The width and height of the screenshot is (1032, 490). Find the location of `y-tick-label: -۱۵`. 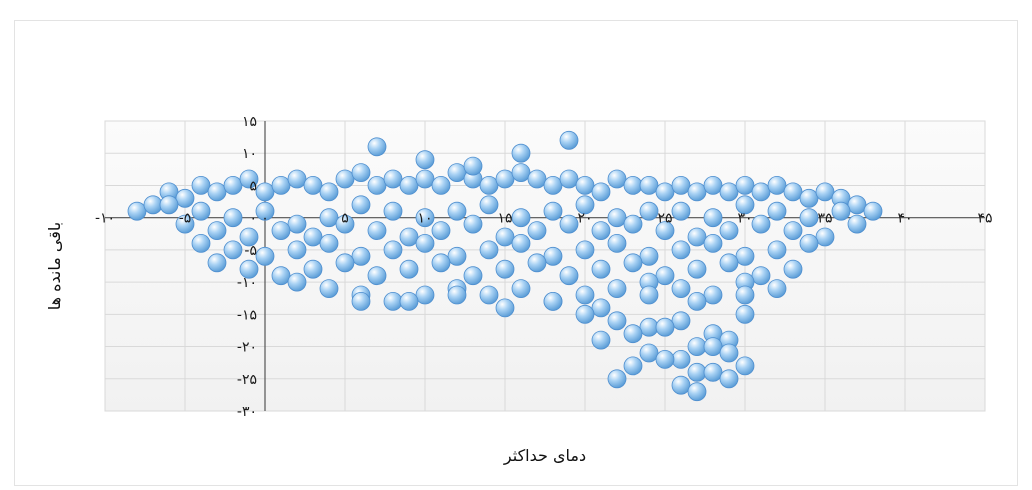

y-tick-label: -۱۵ is located at coordinates (247, 315).